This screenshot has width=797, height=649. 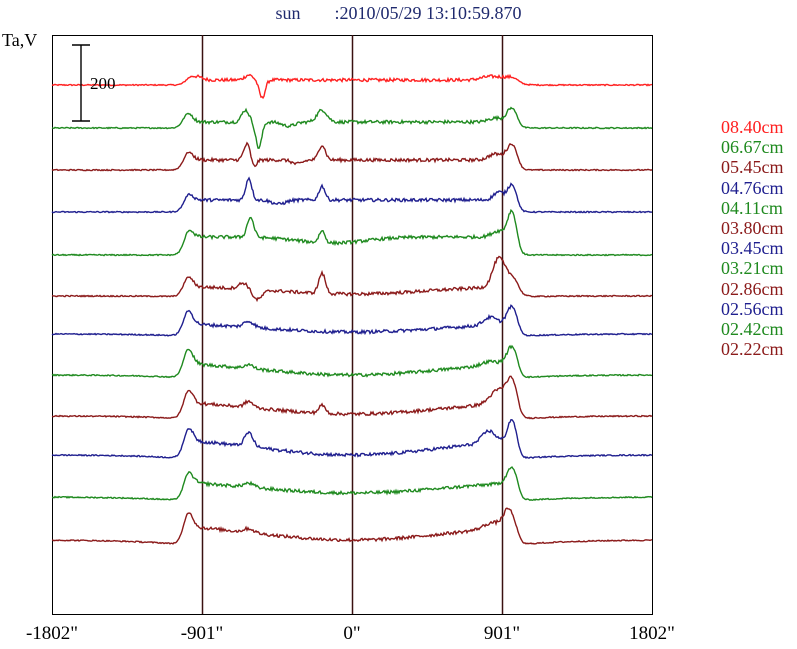 What do you see at coordinates (752, 167) in the screenshot?
I see `legend-entry: 05.45cm` at bounding box center [752, 167].